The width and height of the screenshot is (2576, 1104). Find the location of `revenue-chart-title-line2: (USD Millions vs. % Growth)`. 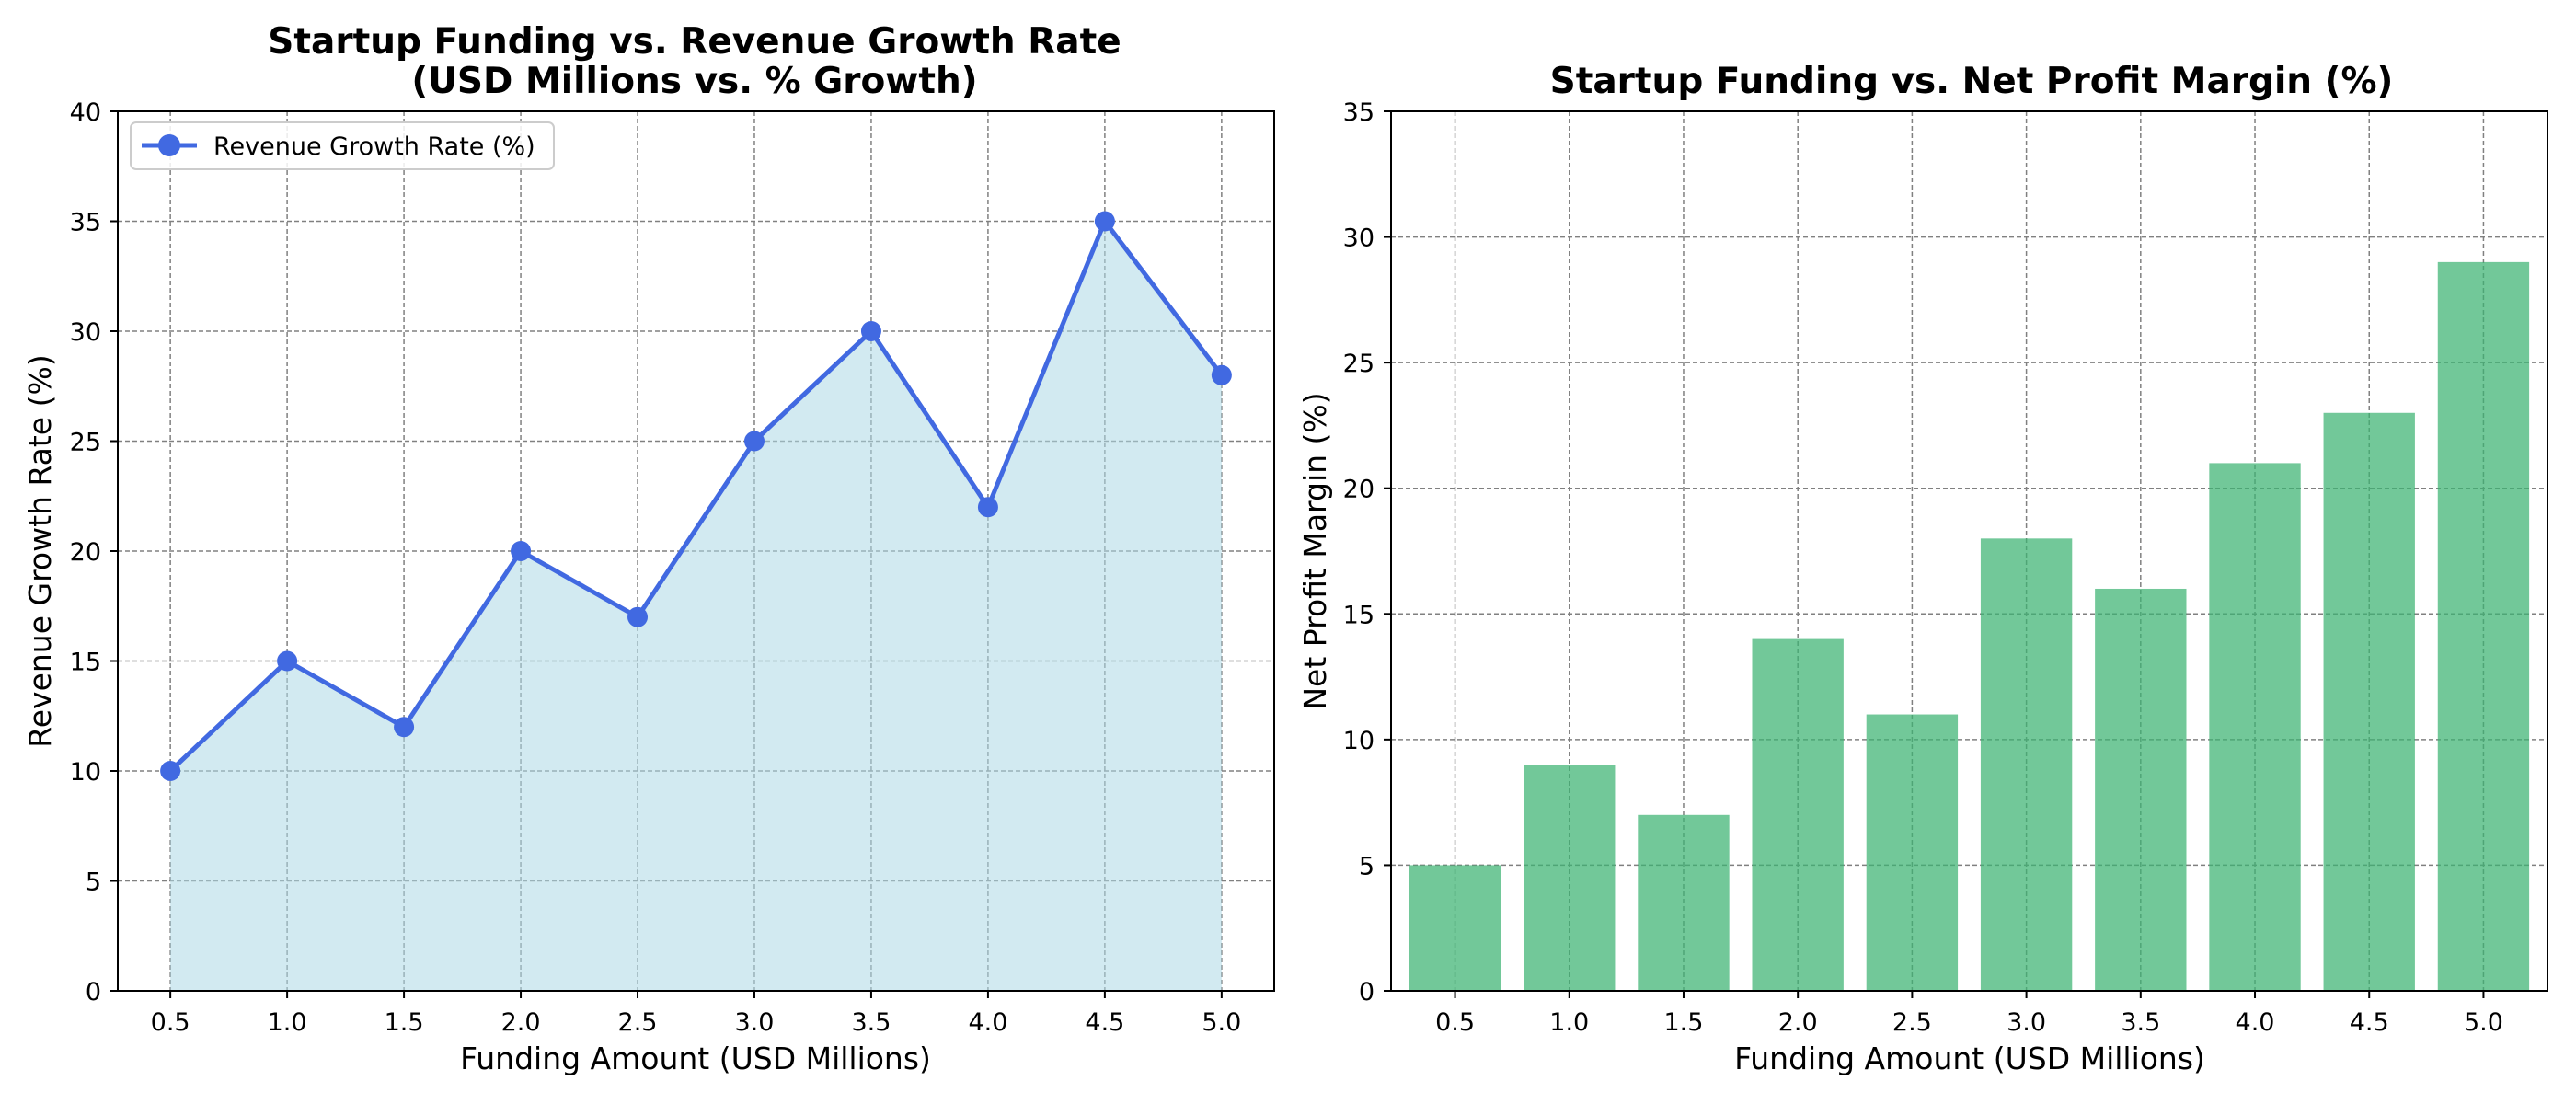

revenue-chart-title-line2: (USD Millions vs. % Growth) is located at coordinates (694, 81).